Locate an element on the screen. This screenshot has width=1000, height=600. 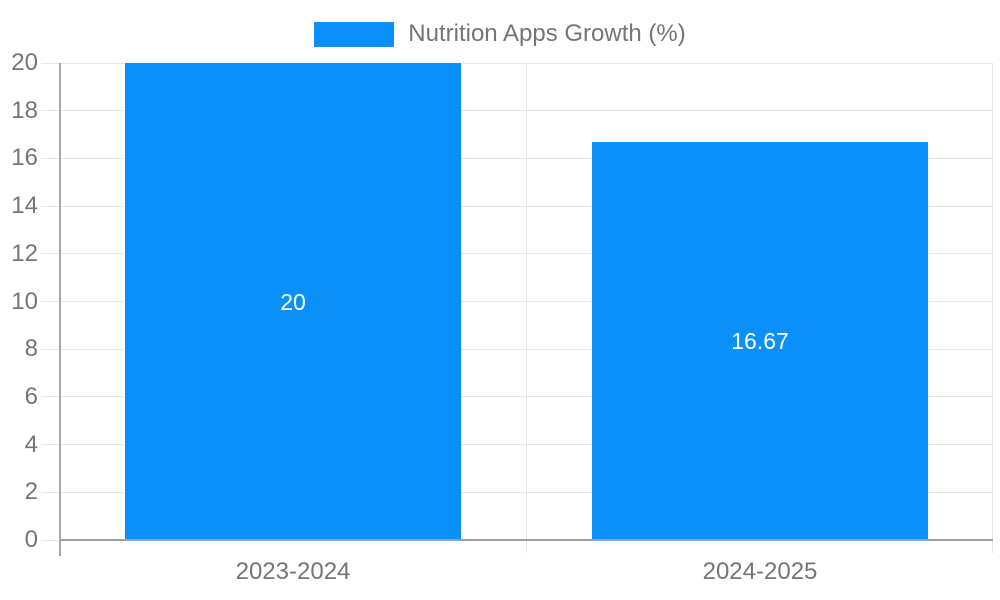
y-axis-line is located at coordinates (60, 309).